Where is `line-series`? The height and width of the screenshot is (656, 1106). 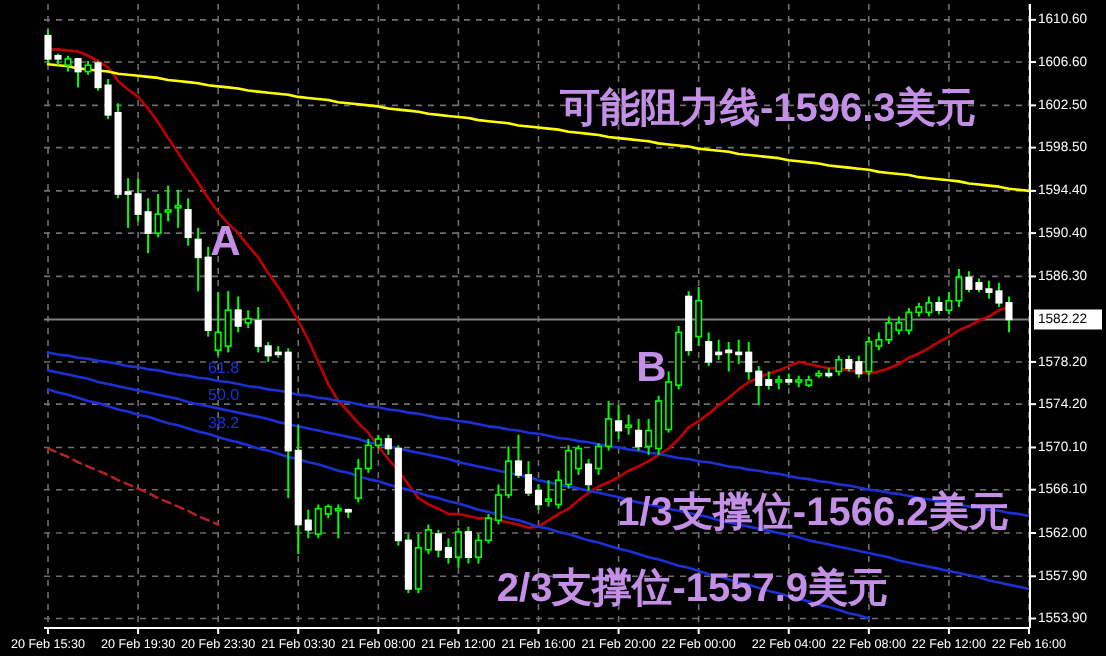 line-series is located at coordinates (133, 486).